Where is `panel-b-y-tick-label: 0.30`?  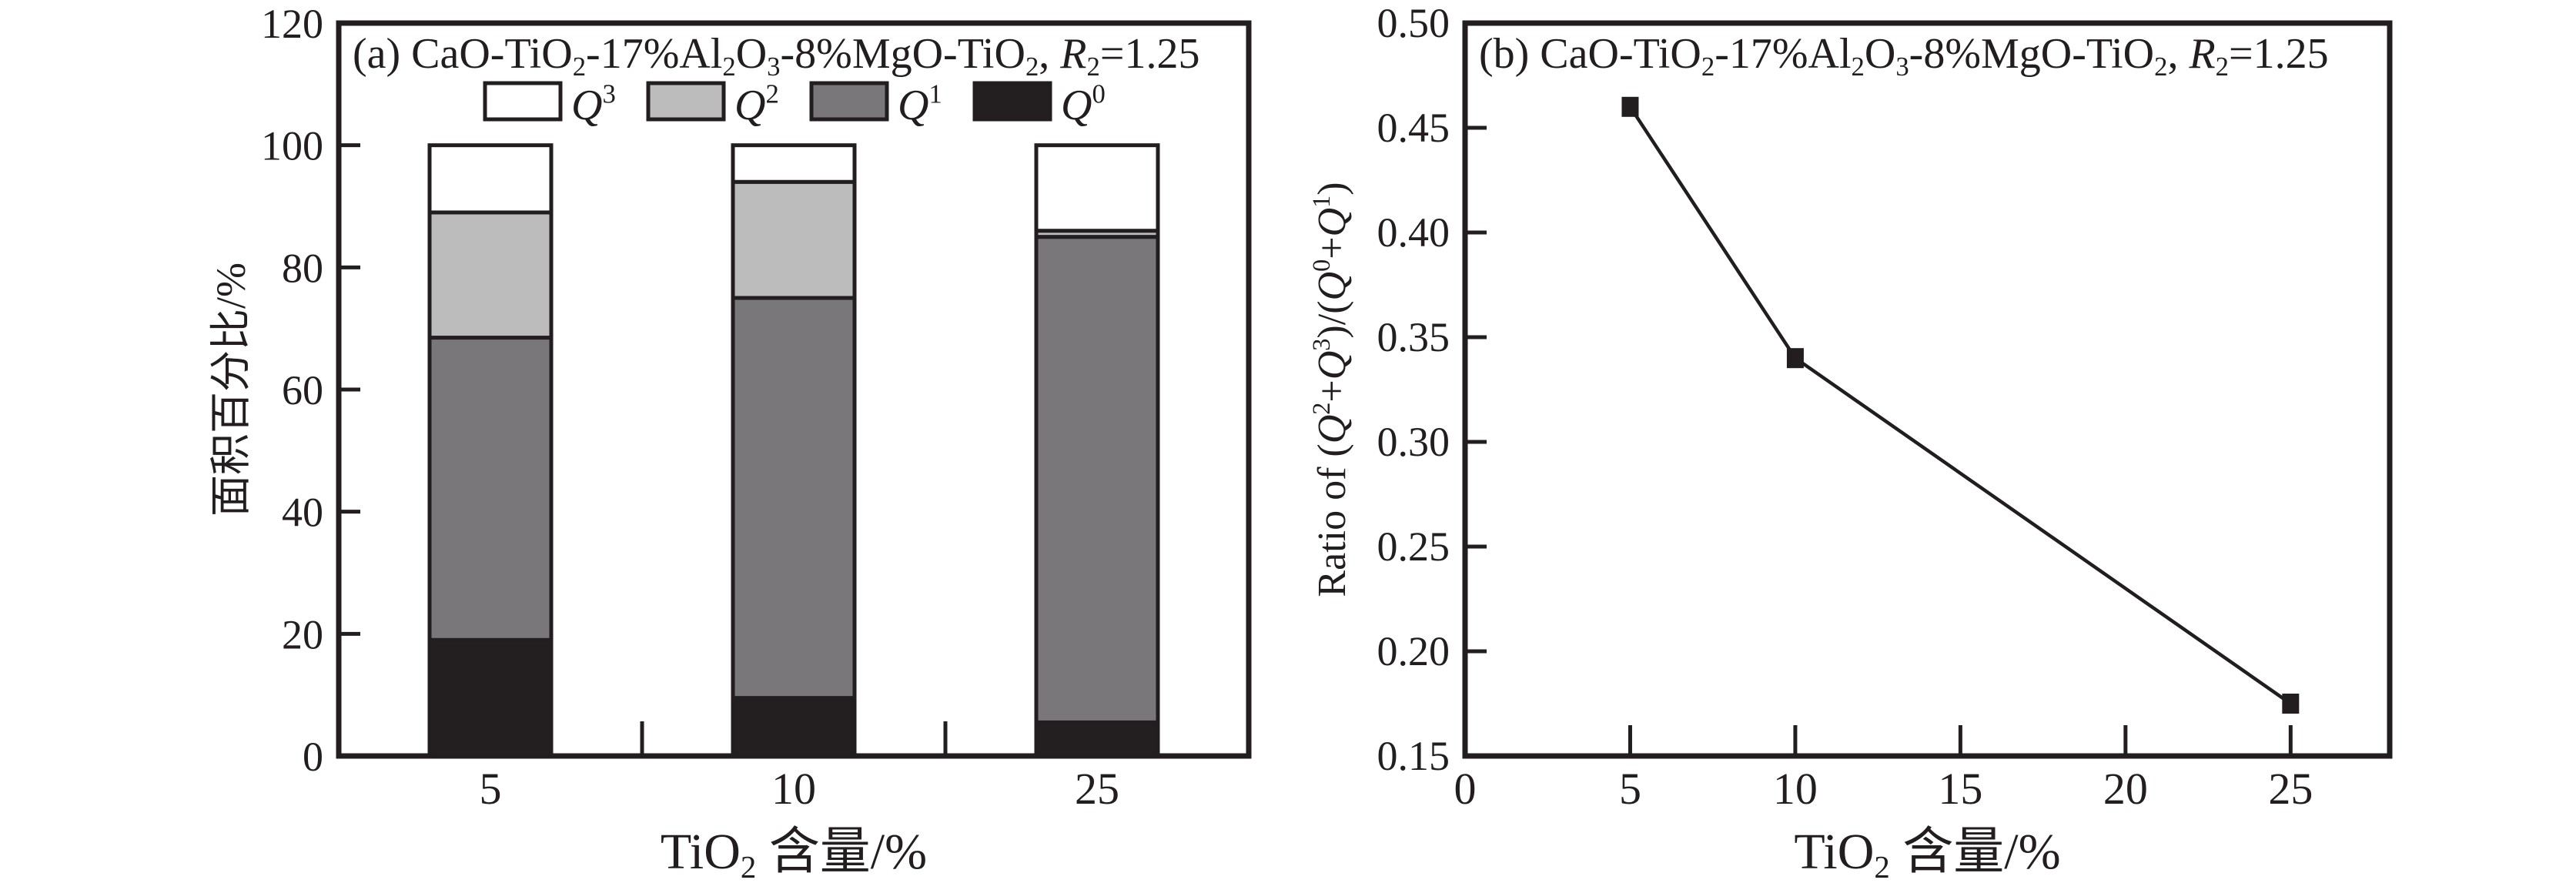
panel-b-y-tick-label: 0.30 is located at coordinates (1414, 442).